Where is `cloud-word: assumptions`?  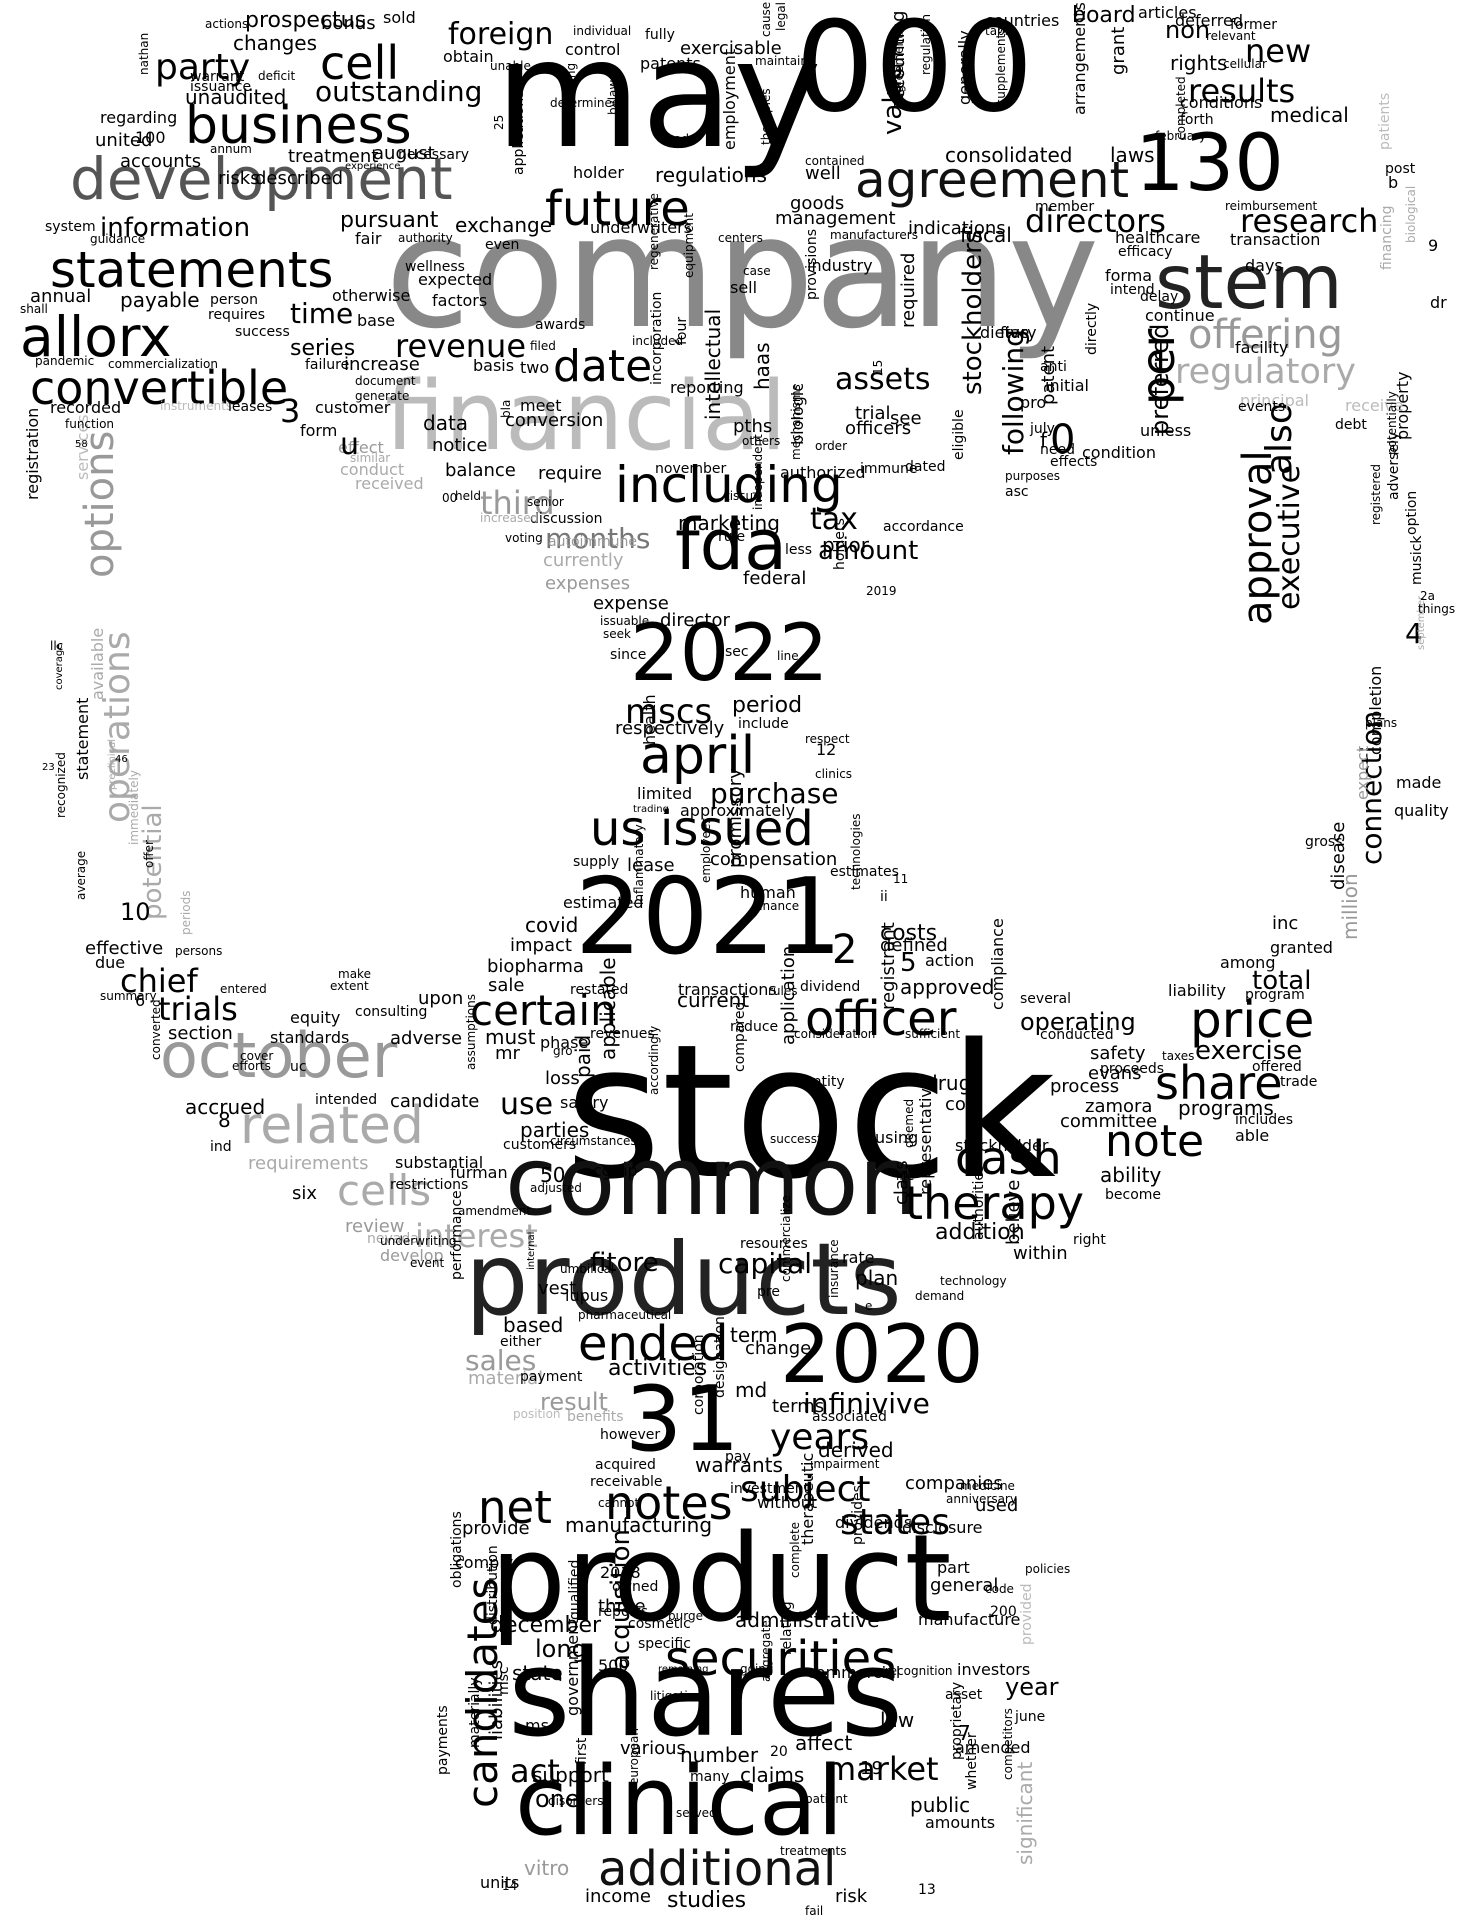
cloud-word: assumptions is located at coordinates (471, 1031).